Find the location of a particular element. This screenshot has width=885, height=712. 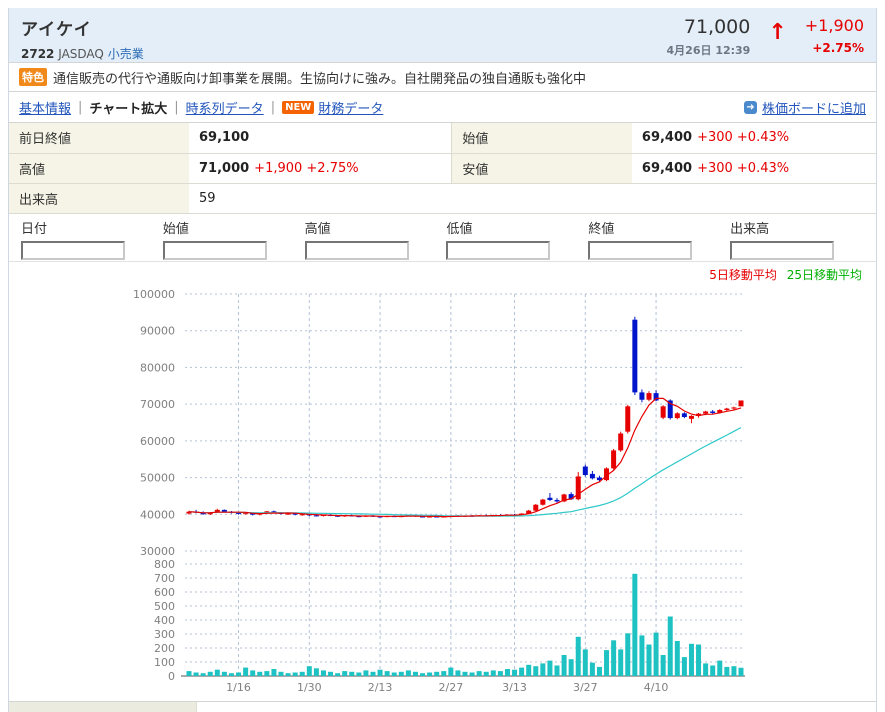

tab-time-series: 時系列データ is located at coordinates (224, 109).